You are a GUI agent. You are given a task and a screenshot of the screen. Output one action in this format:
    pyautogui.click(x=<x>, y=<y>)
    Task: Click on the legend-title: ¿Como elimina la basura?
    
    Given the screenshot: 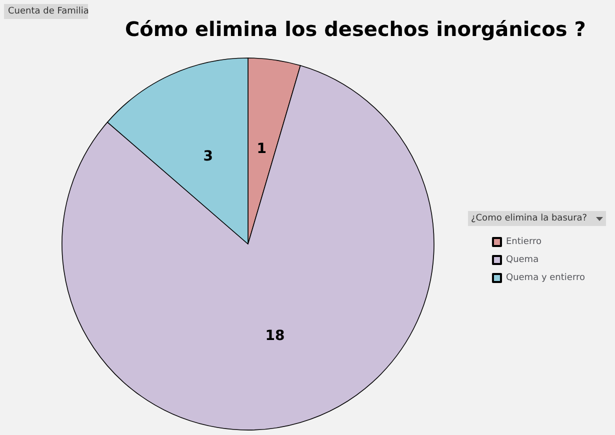 What is the action you would take?
    pyautogui.click(x=529, y=219)
    